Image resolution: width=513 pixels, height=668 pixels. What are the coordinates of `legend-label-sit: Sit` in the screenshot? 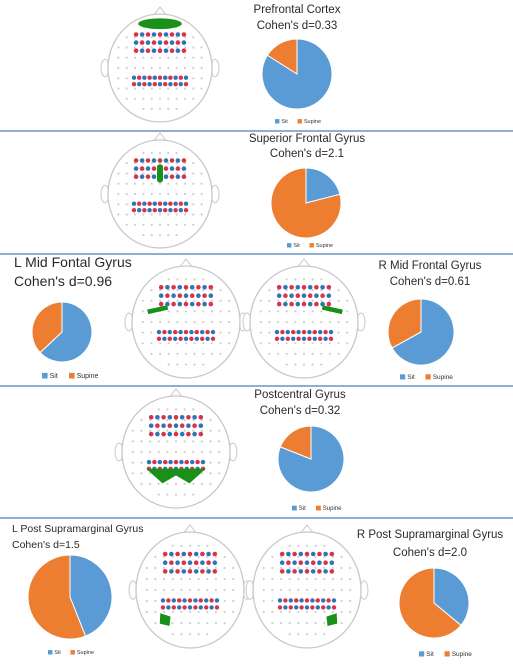 It's located at (296, 246).